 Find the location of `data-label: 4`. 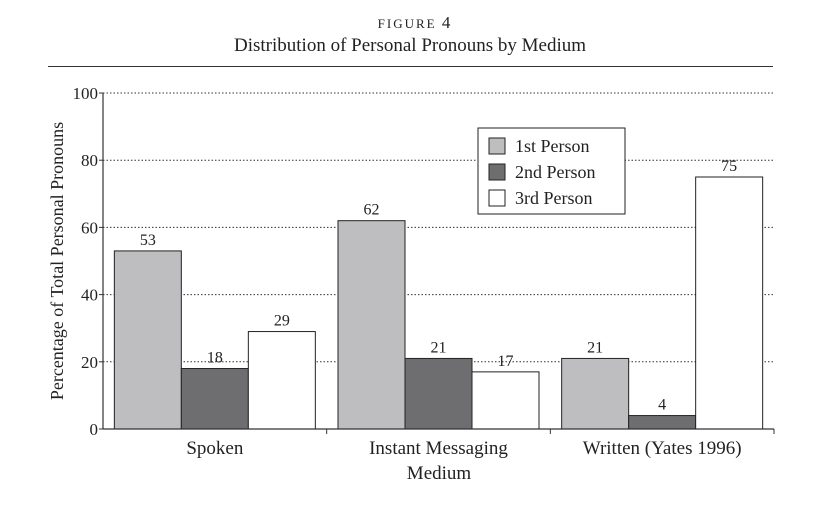

data-label: 4 is located at coordinates (662, 405).